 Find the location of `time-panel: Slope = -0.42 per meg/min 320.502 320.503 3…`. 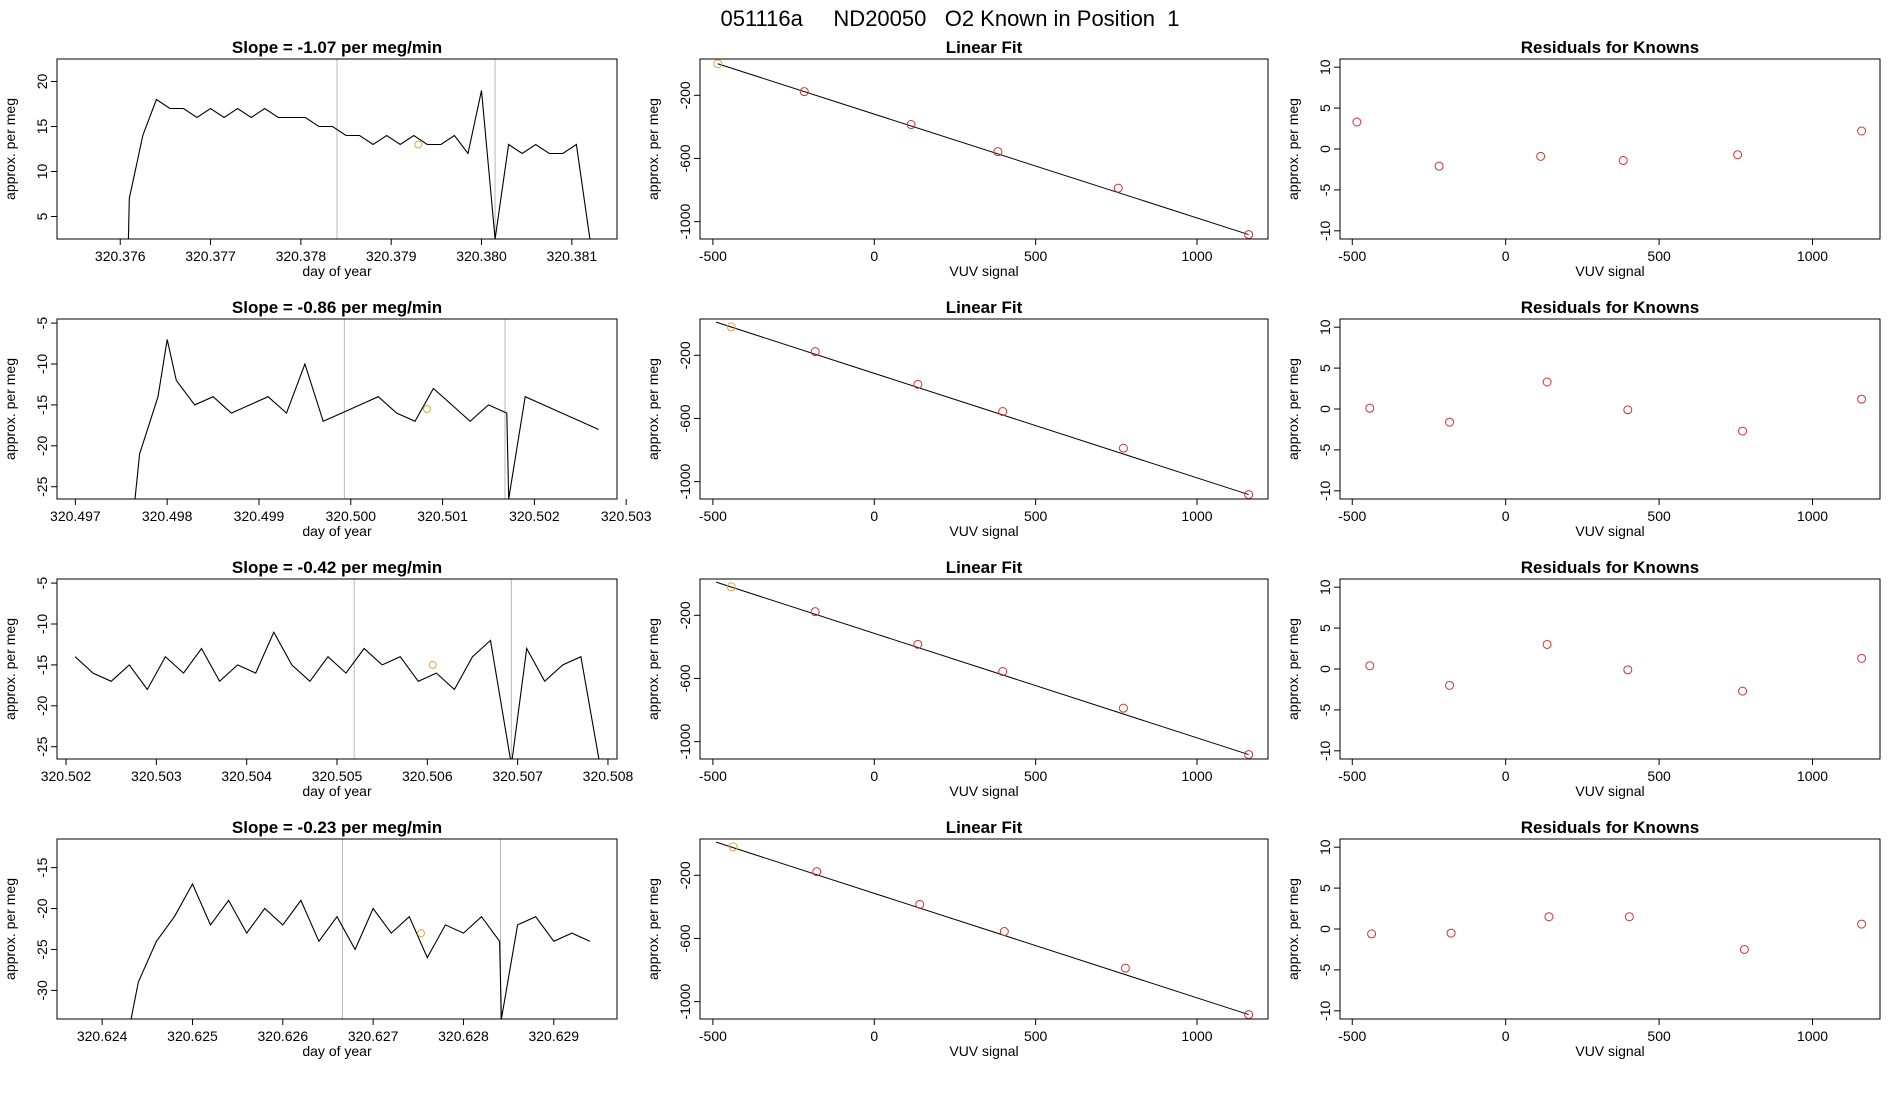

time-panel: Slope = -0.42 per meg/min 320.502 320.503 3… is located at coordinates (317, 678).